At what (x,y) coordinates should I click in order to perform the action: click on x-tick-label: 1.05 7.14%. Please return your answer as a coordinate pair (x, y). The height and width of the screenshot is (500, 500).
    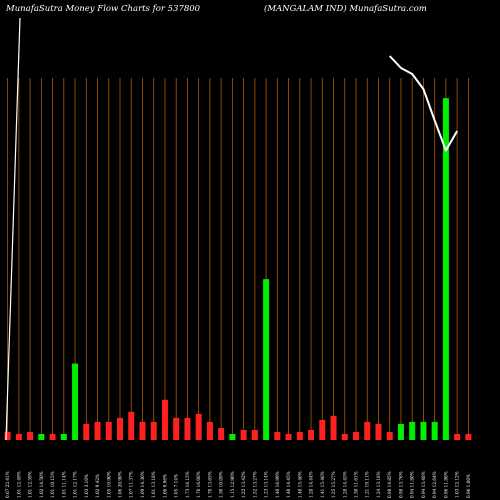
    Looking at the image, I should click on (176, 486).